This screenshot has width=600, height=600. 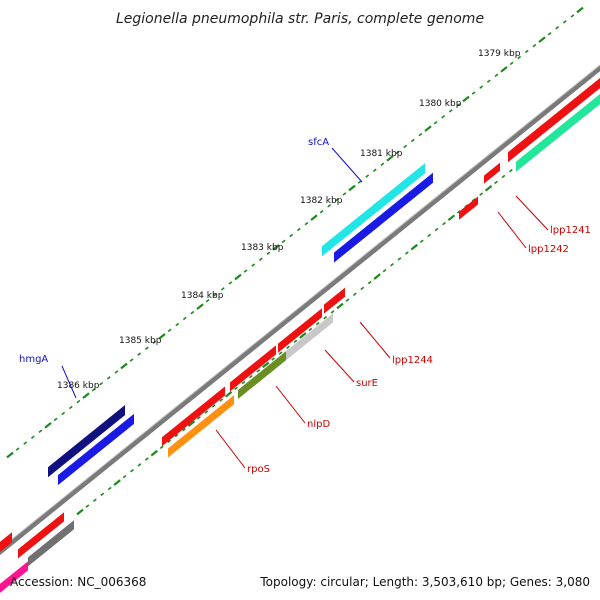 I want to click on tick-label: 1381 kbp, so click(x=381, y=154).